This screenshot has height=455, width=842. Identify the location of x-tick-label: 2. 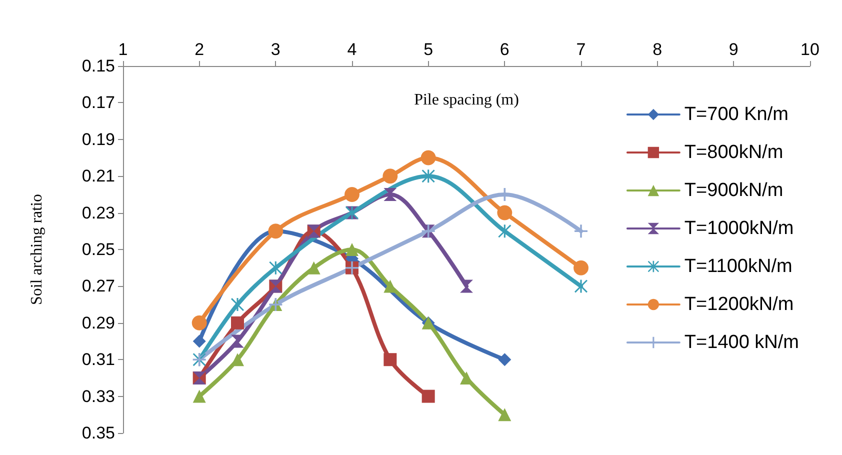
(199, 49).